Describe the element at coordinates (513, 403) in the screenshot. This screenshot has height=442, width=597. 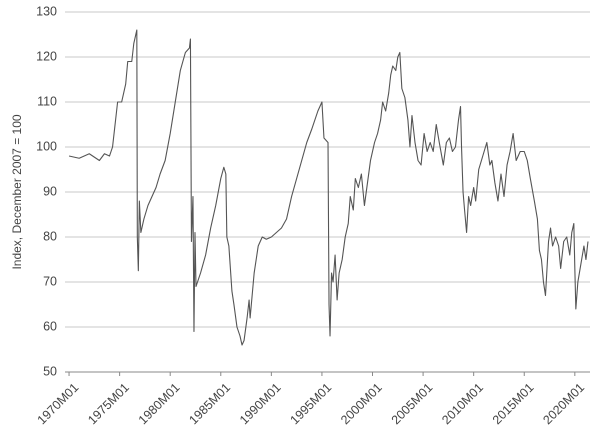
I see `x-tick-label: 2015M01` at that location.